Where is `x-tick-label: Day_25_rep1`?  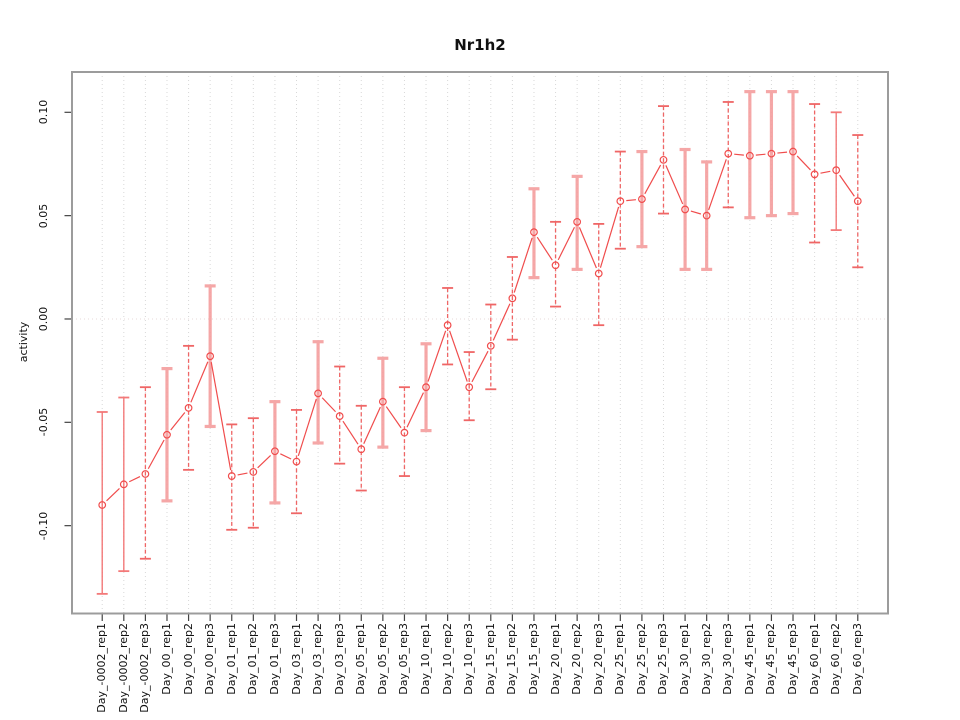 x-tick-label: Day_25_rep1 is located at coordinates (620, 659).